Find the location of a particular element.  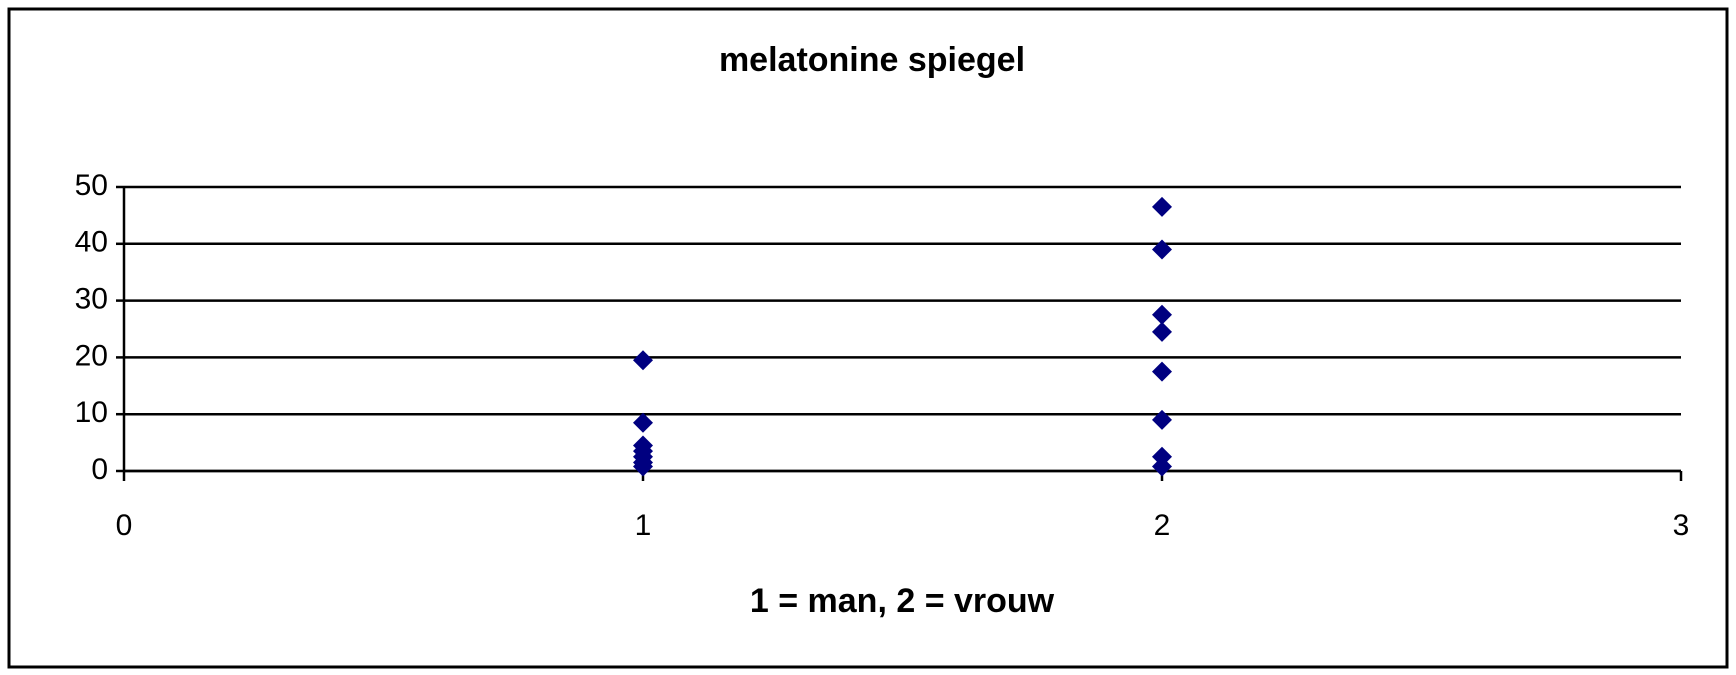

chart-title: melatonine spiegel is located at coordinates (872, 60).